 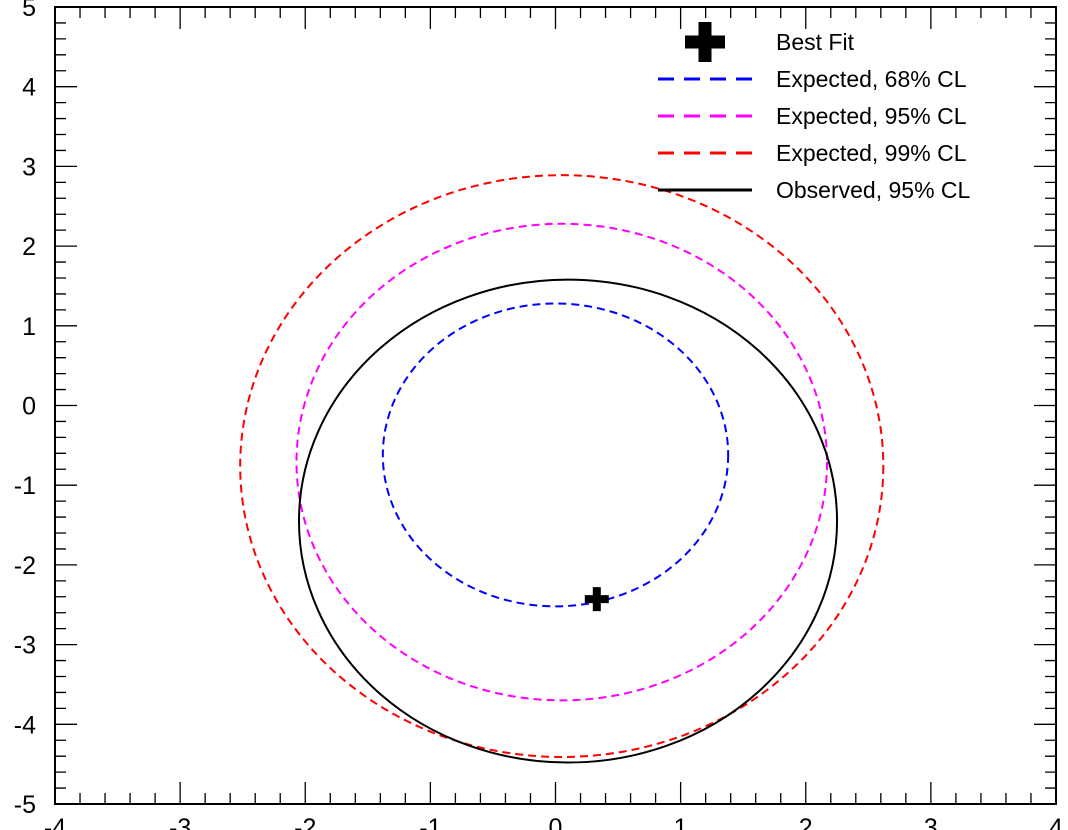 I want to click on legend-label: Best Fit, so click(x=815, y=42).